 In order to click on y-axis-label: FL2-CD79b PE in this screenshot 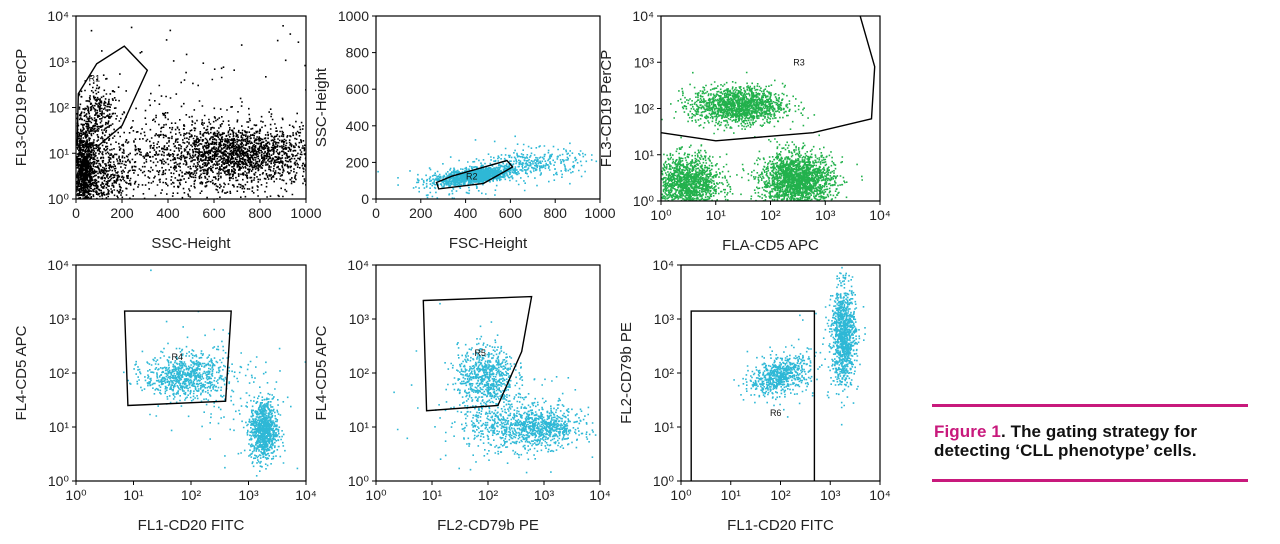, I will do `click(626, 373)`.